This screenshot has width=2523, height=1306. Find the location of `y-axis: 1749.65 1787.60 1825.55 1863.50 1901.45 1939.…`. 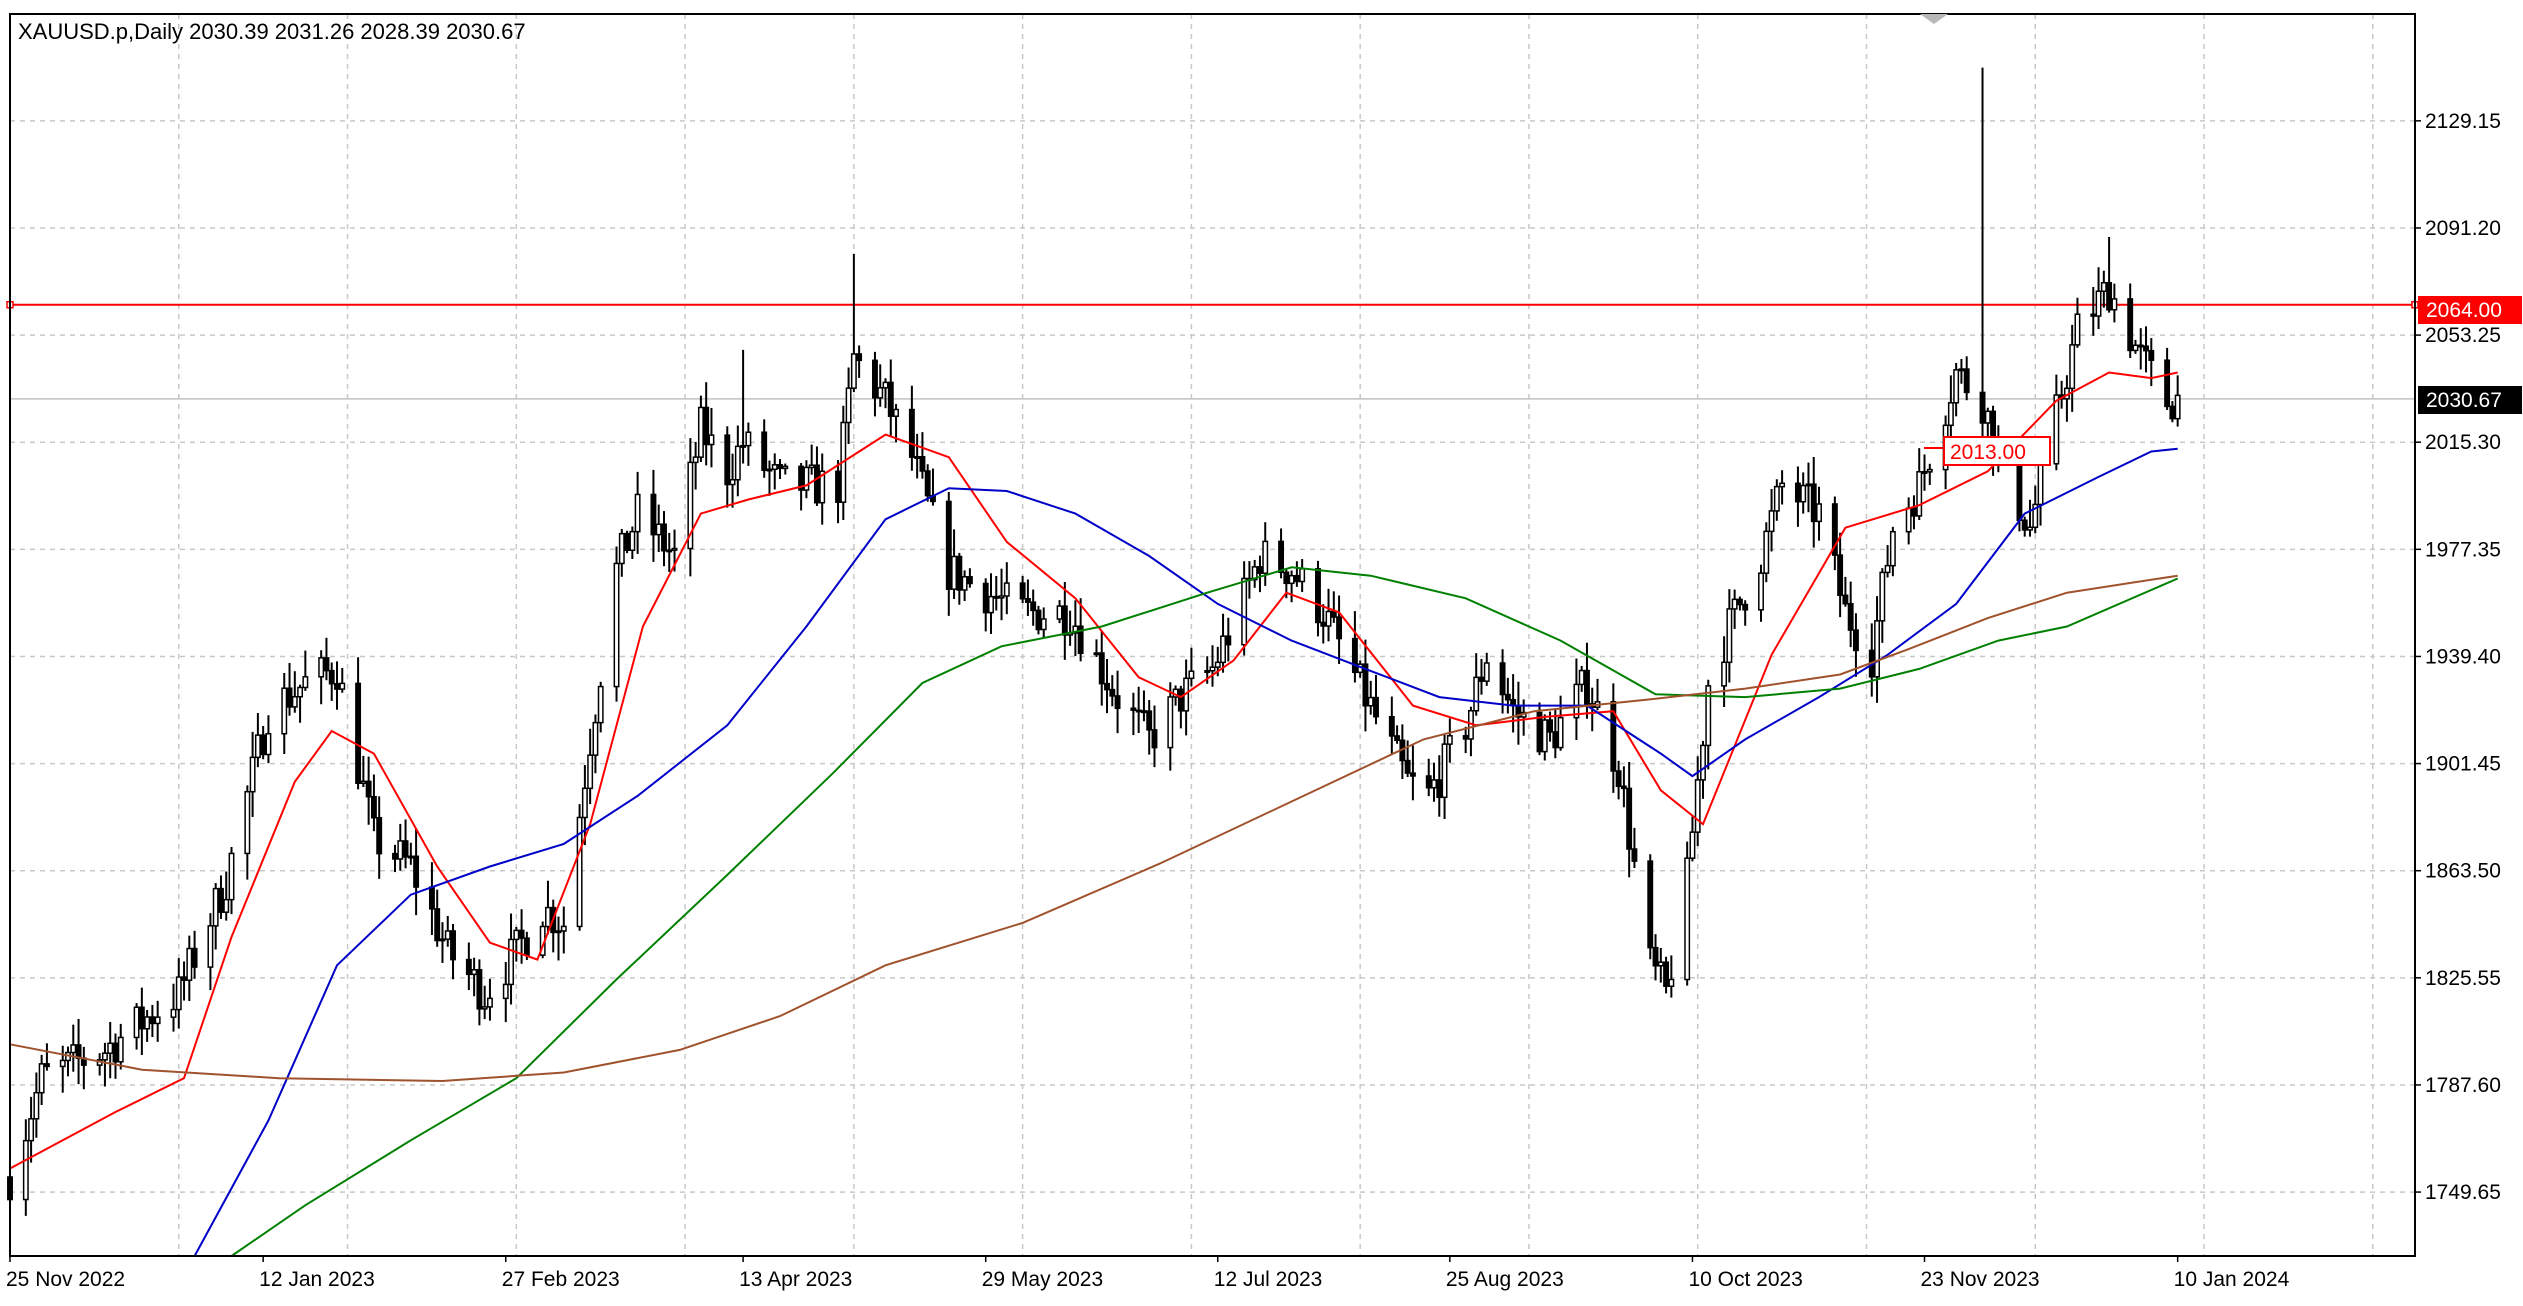

y-axis: 1749.65 1787.60 1825.55 1863.50 1901.45 1939.… is located at coordinates (2458, 657).